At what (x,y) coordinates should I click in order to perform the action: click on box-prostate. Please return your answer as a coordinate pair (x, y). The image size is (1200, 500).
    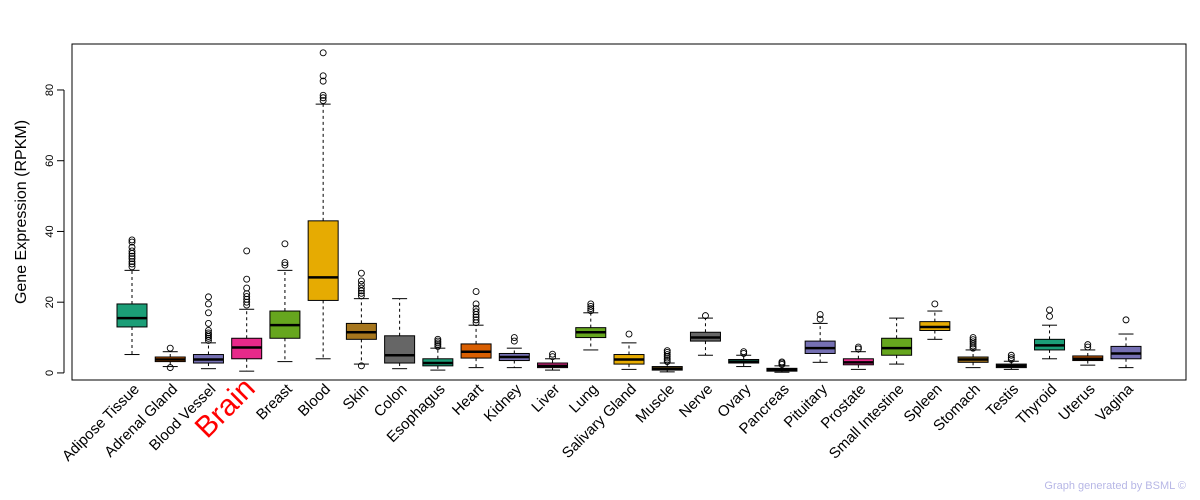
    Looking at the image, I should click on (858, 356).